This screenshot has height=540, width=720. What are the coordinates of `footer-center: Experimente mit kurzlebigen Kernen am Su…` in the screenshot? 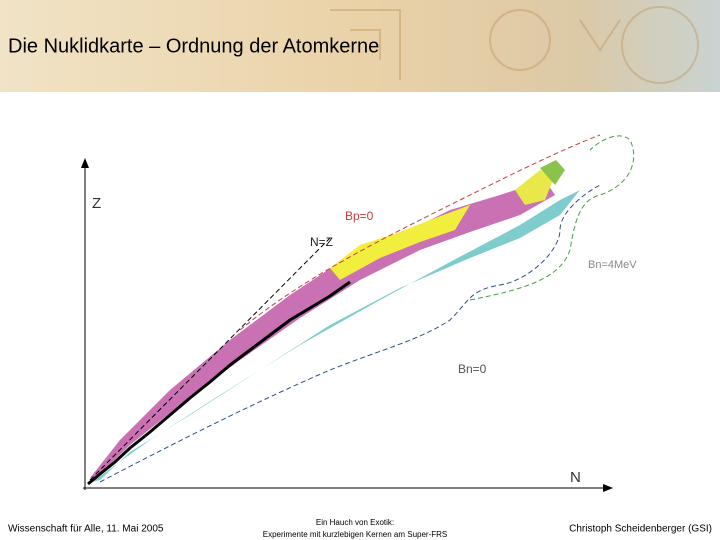 It's located at (355, 534).